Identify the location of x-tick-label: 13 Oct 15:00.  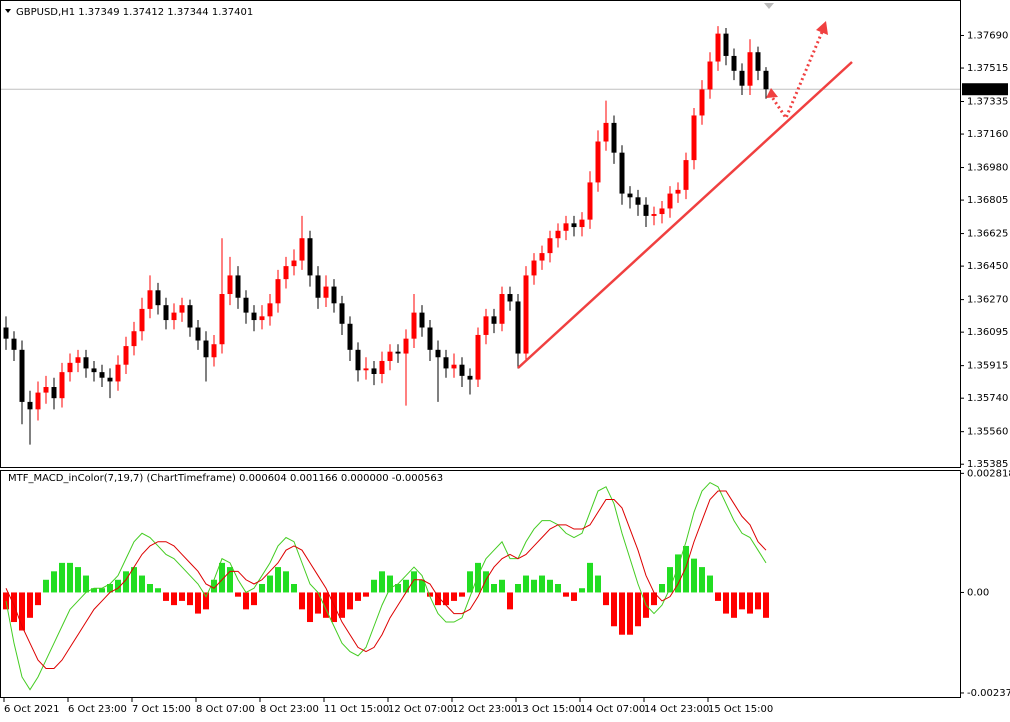
(548, 709).